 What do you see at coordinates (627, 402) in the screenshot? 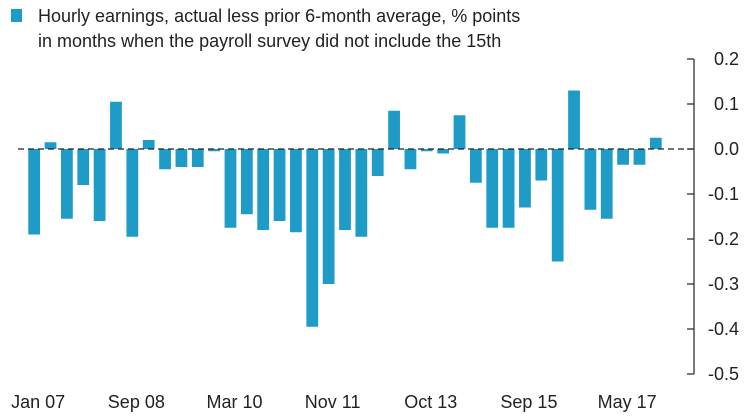
I see `x-tick-label: May 17` at bounding box center [627, 402].